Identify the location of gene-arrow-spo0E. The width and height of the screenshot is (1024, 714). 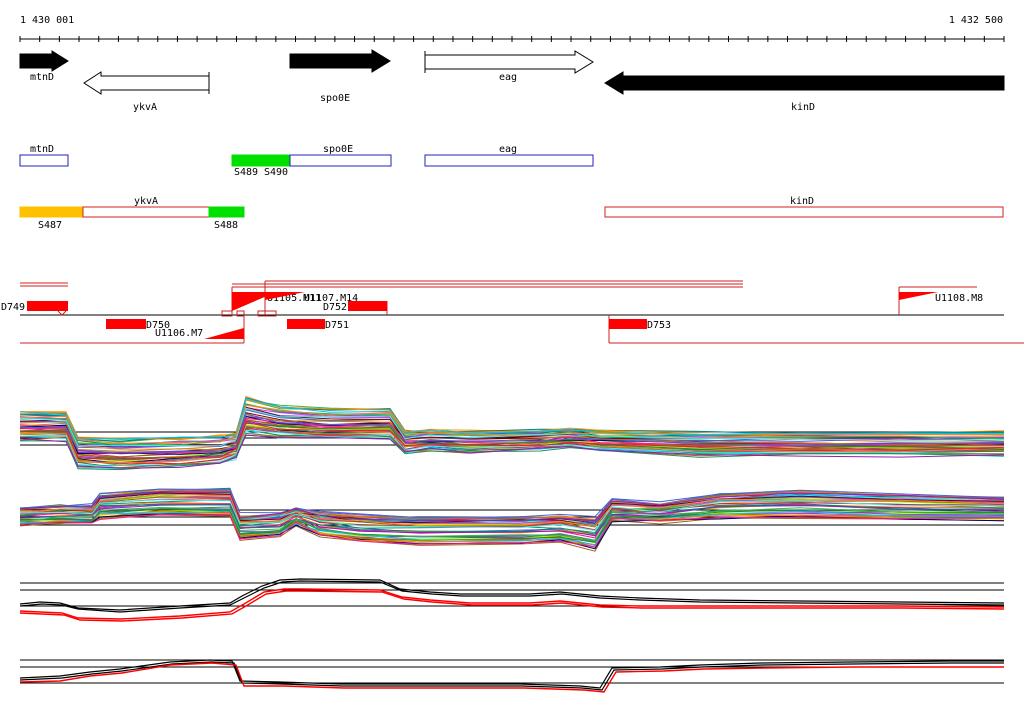
(340, 61).